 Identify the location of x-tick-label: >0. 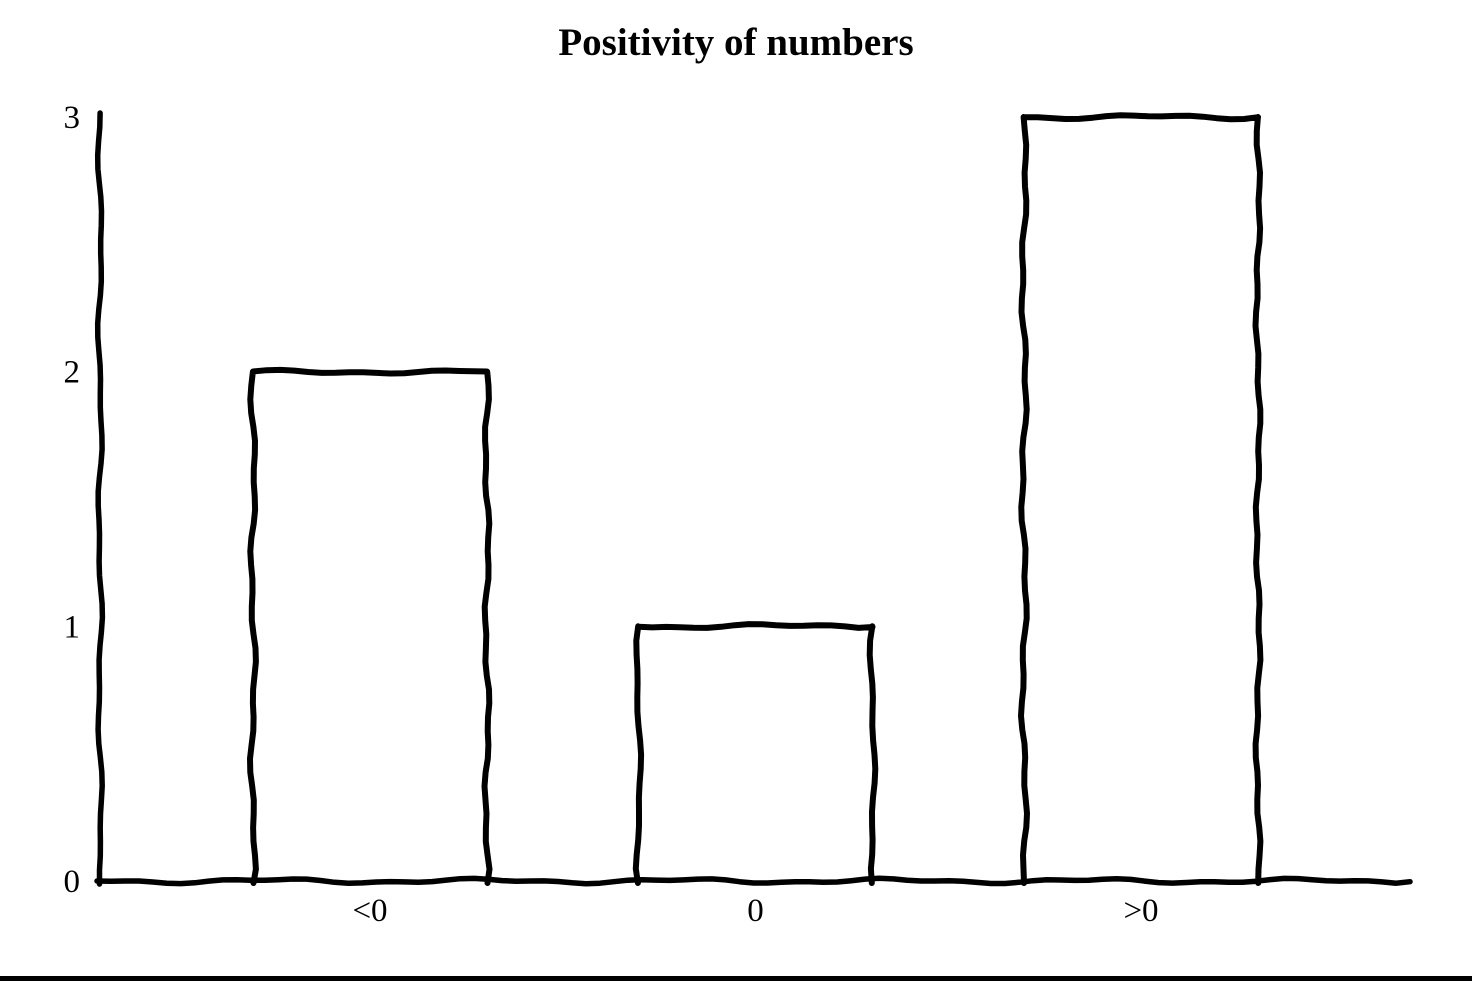
(1140, 911).